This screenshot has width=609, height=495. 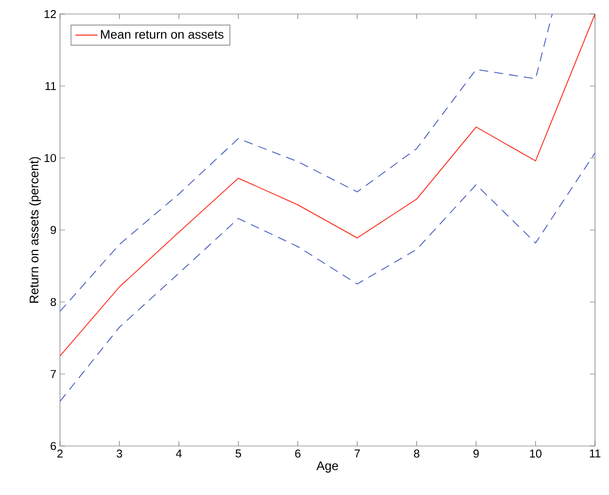 I want to click on y-tick-label: 11, so click(x=50, y=86).